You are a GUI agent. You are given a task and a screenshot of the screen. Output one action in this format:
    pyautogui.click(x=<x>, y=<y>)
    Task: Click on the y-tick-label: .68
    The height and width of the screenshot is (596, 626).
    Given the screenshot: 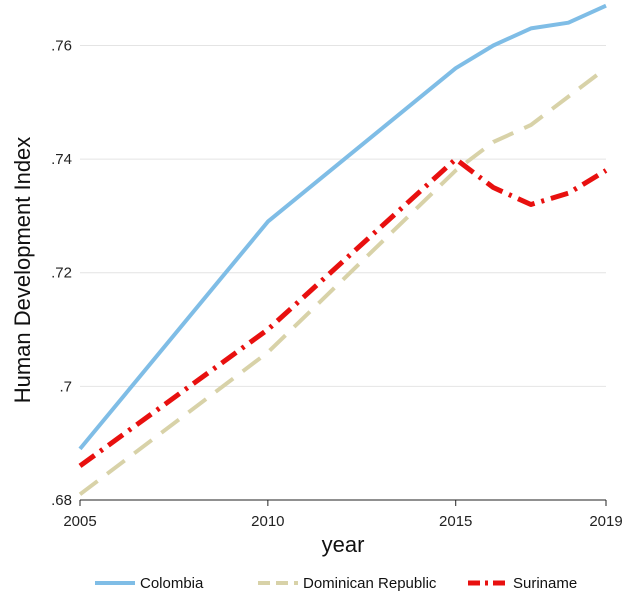 What is the action you would take?
    pyautogui.click(x=61, y=500)
    